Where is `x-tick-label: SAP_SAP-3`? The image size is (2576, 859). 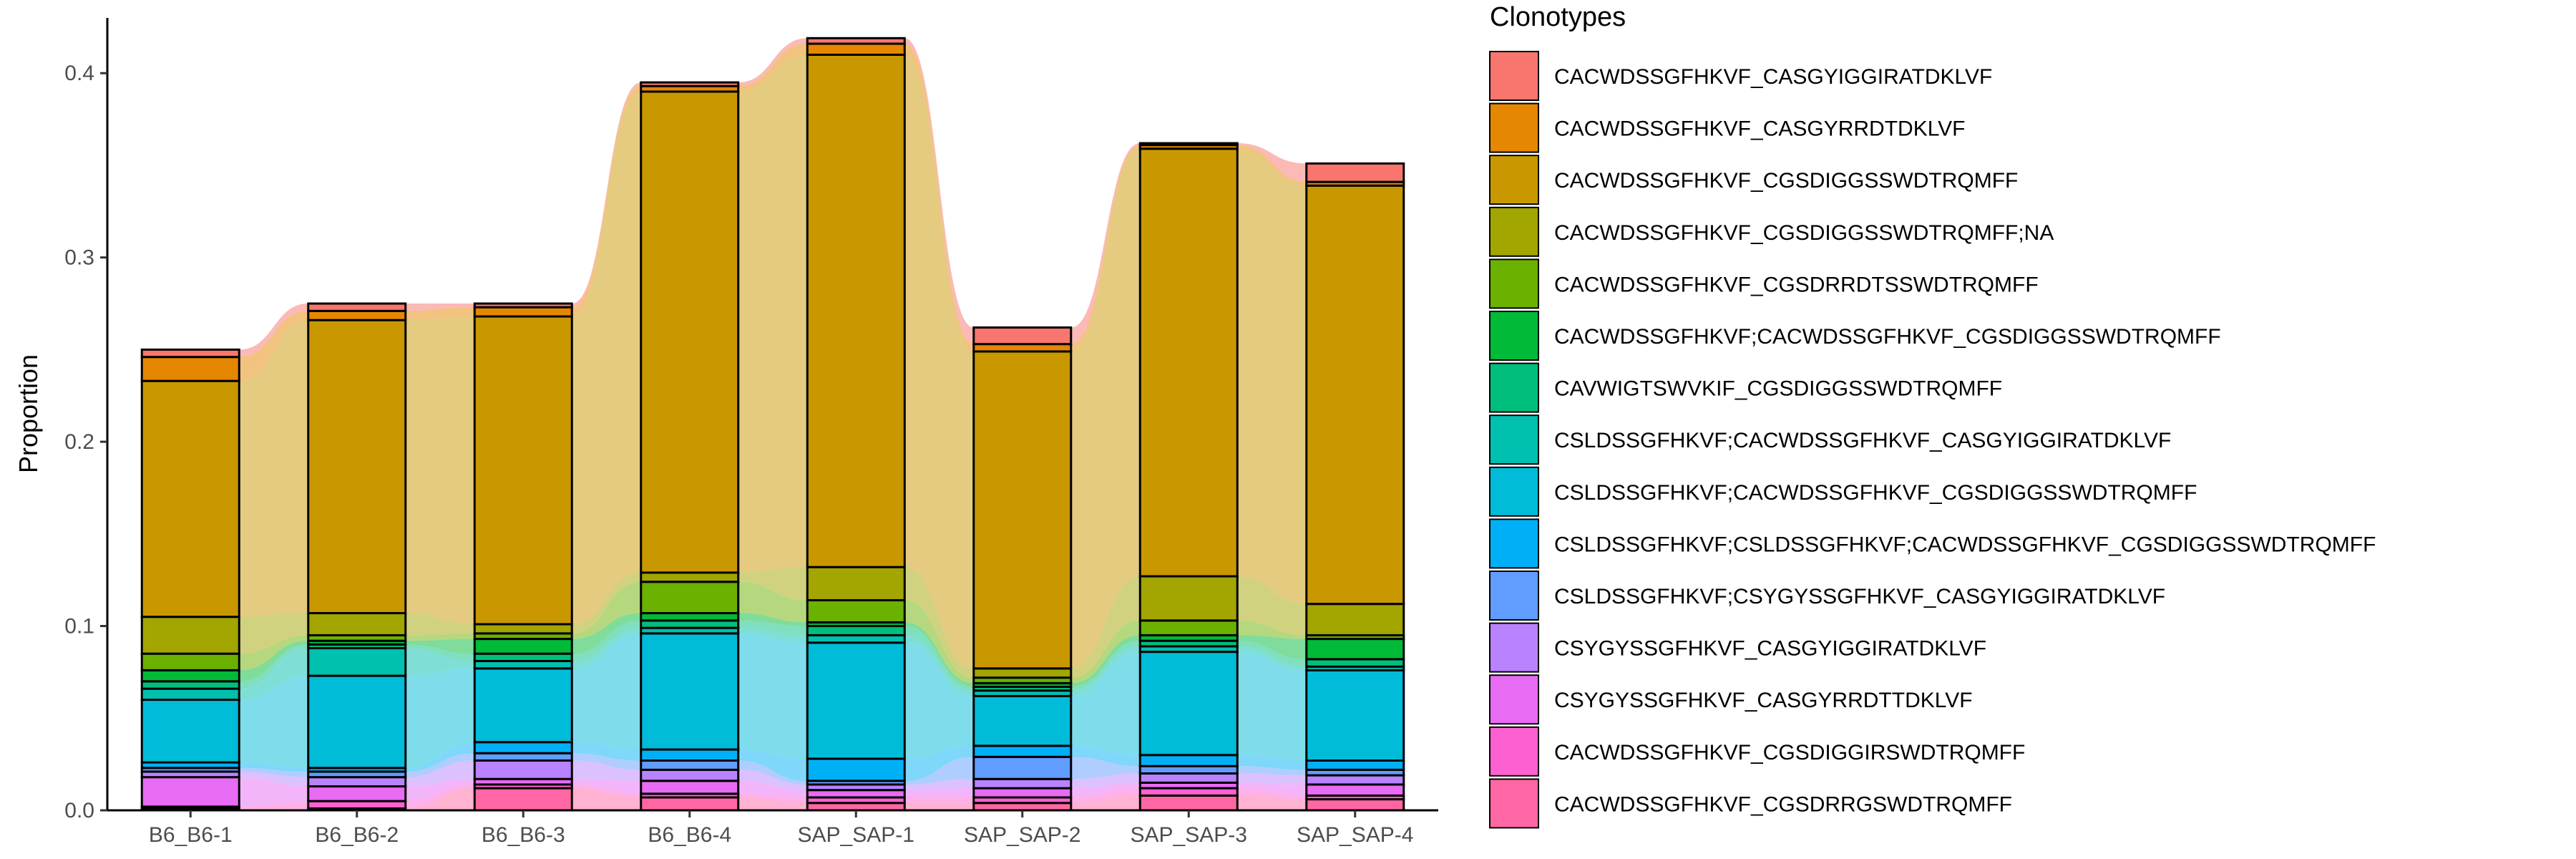 x-tick-label: SAP_SAP-3 is located at coordinates (1189, 835).